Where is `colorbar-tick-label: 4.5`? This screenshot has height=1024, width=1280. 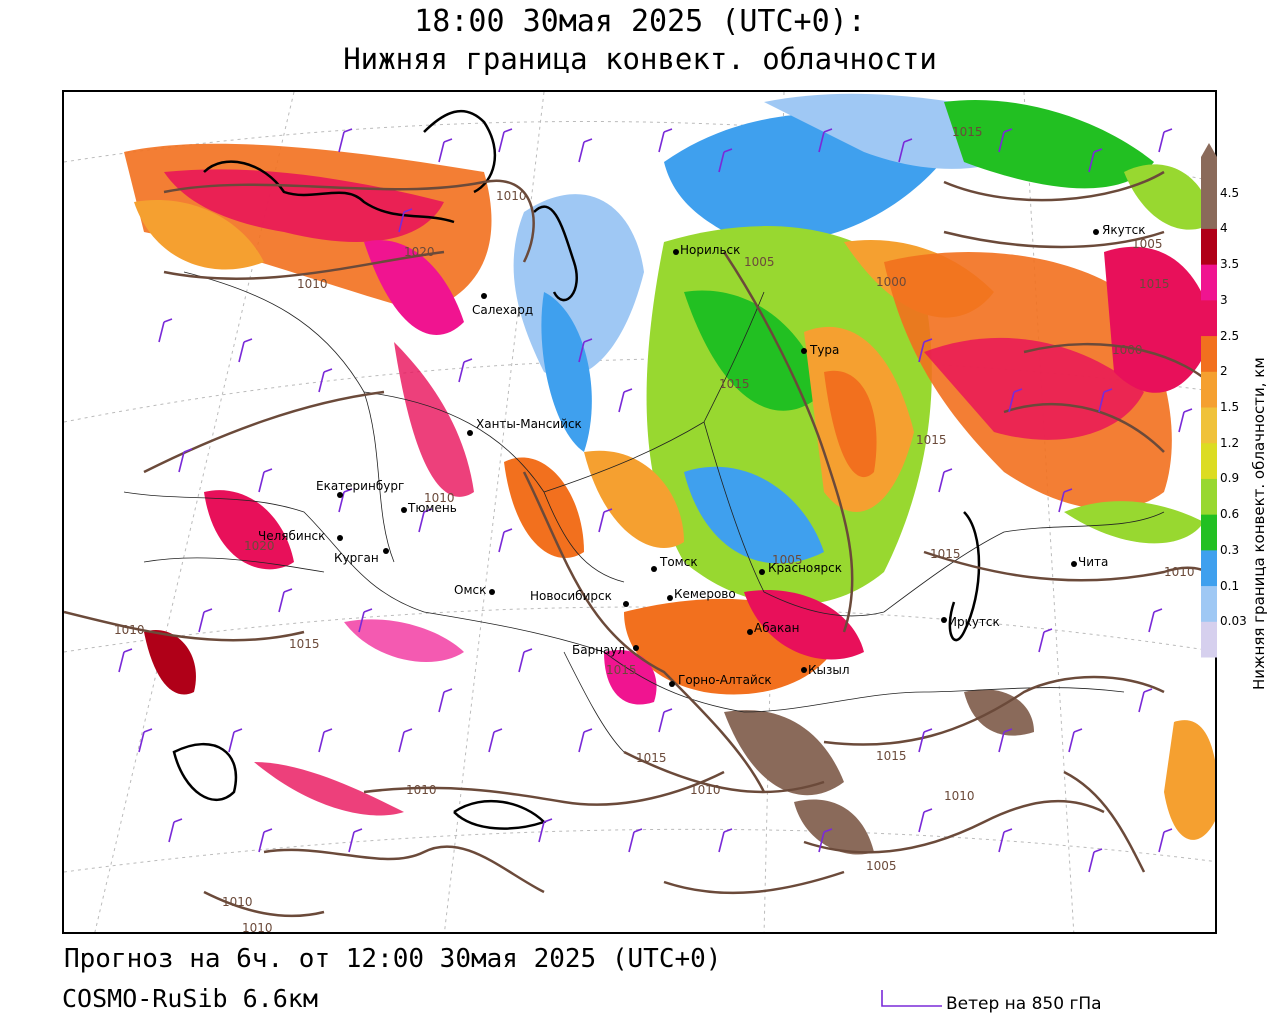 colorbar-tick-label: 4.5 is located at coordinates (1230, 192).